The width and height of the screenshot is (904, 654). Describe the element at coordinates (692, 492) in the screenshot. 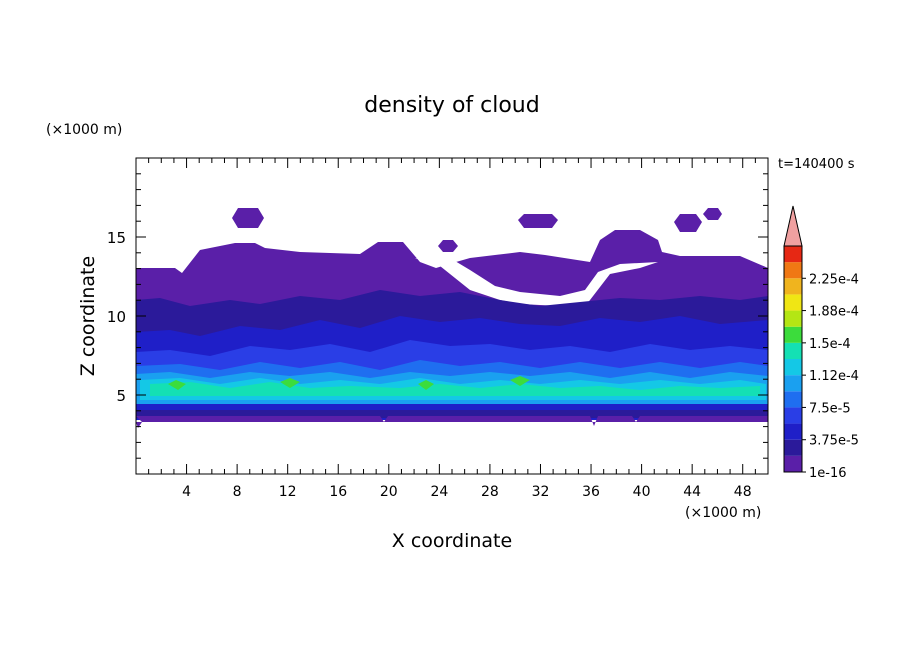

I see `x-tick-label: 44` at that location.